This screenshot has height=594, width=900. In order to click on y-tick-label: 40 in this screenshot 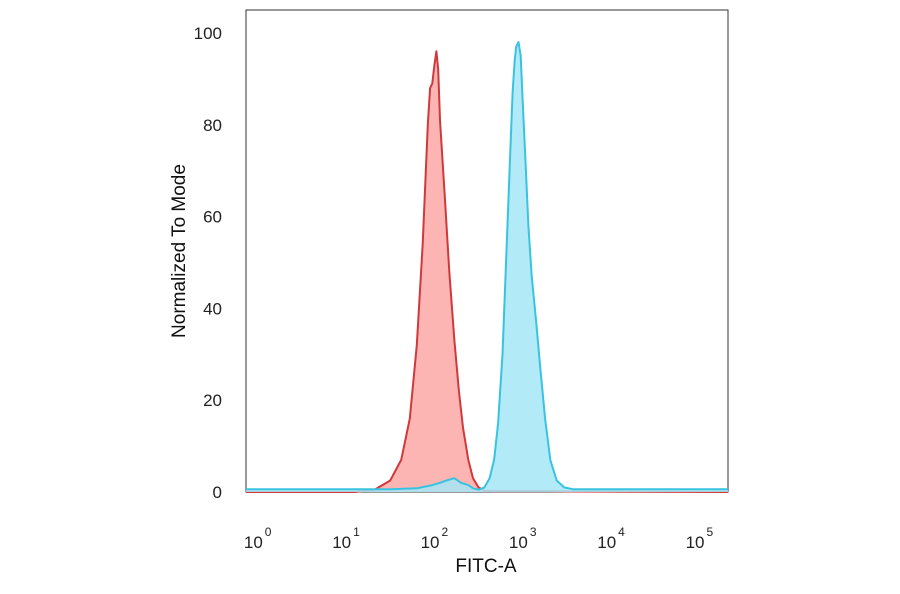, I will do `click(212, 308)`.